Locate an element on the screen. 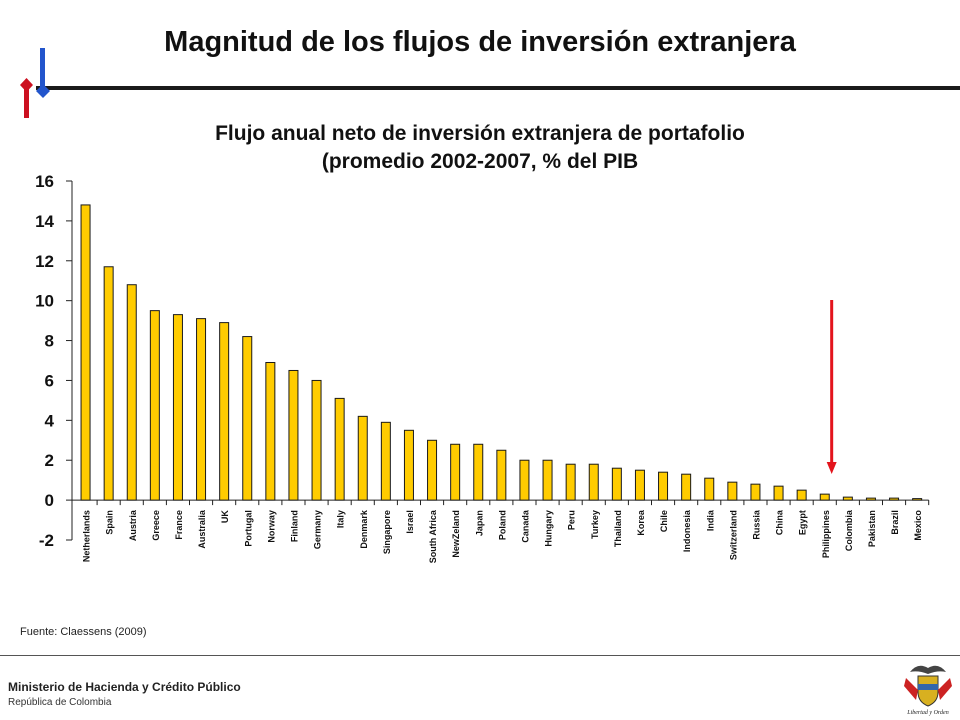  bar-austria is located at coordinates (131, 392).